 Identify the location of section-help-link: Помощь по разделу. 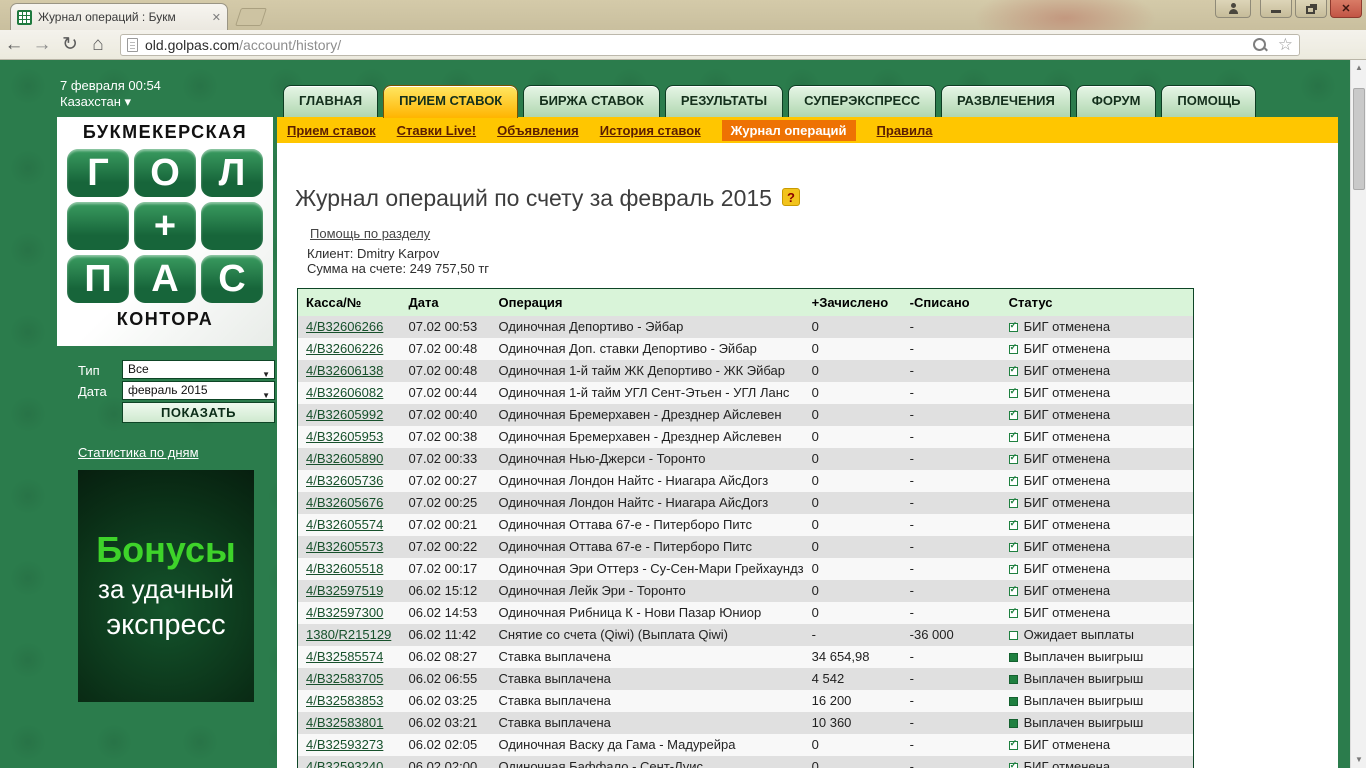
(370, 233).